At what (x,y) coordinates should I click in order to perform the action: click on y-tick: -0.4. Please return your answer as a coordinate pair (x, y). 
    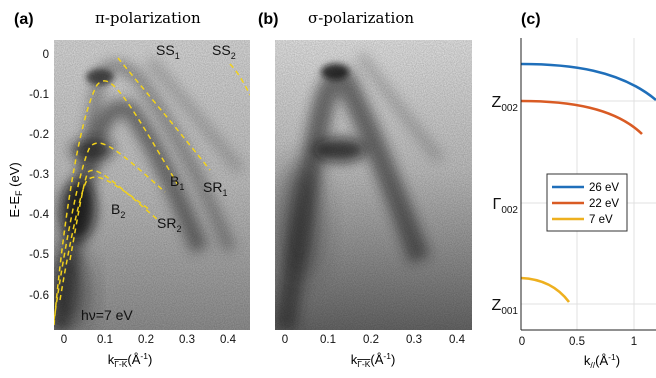
    Looking at the image, I should click on (39, 215).